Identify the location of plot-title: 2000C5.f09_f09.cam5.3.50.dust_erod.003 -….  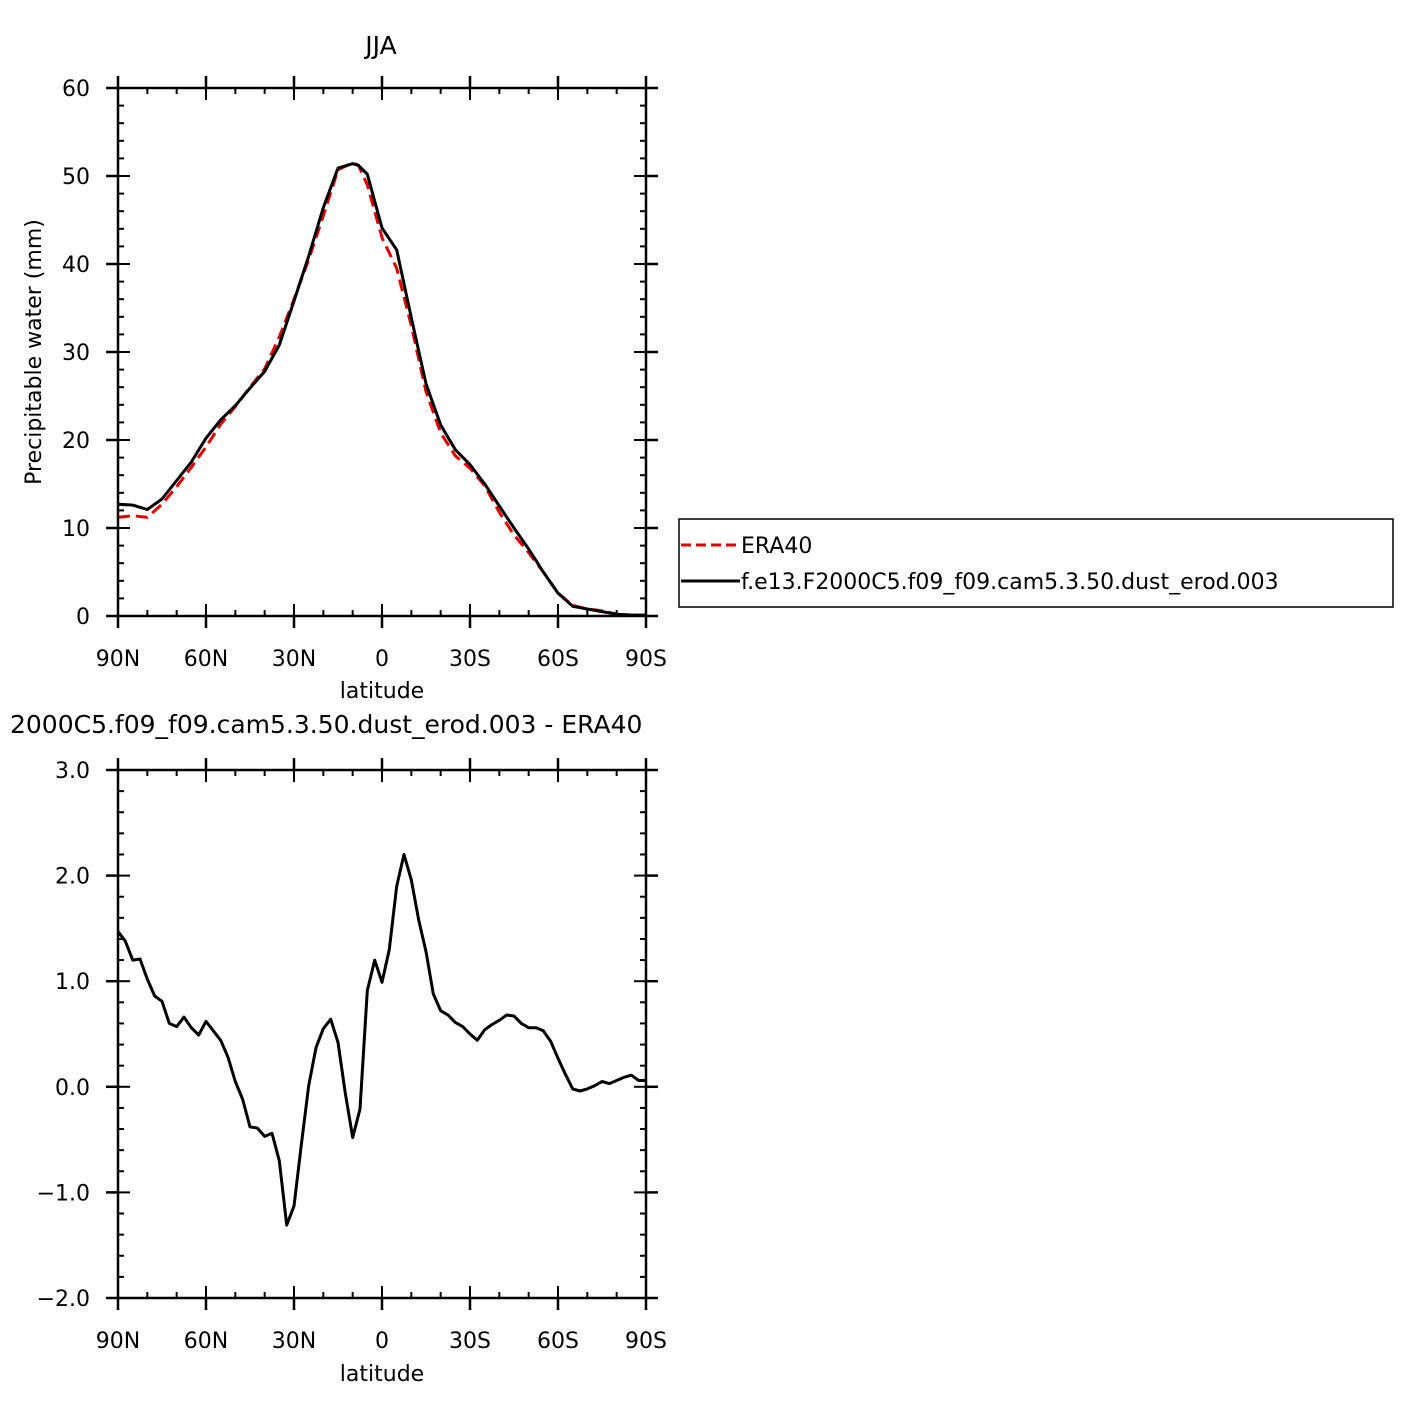
(326, 724).